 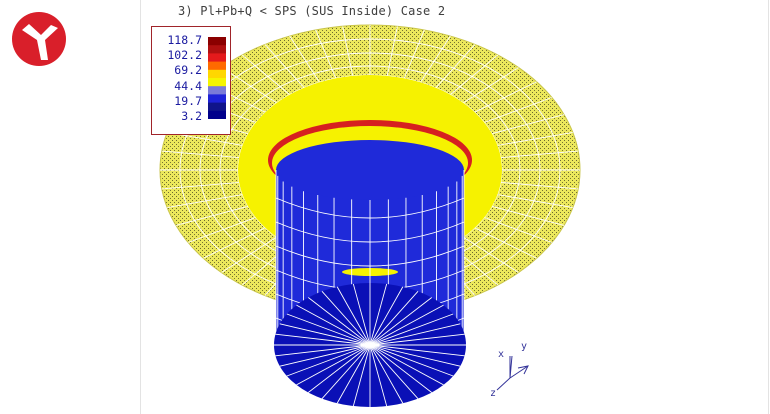 What do you see at coordinates (524, 346) in the screenshot?
I see `axis-label-y: y` at bounding box center [524, 346].